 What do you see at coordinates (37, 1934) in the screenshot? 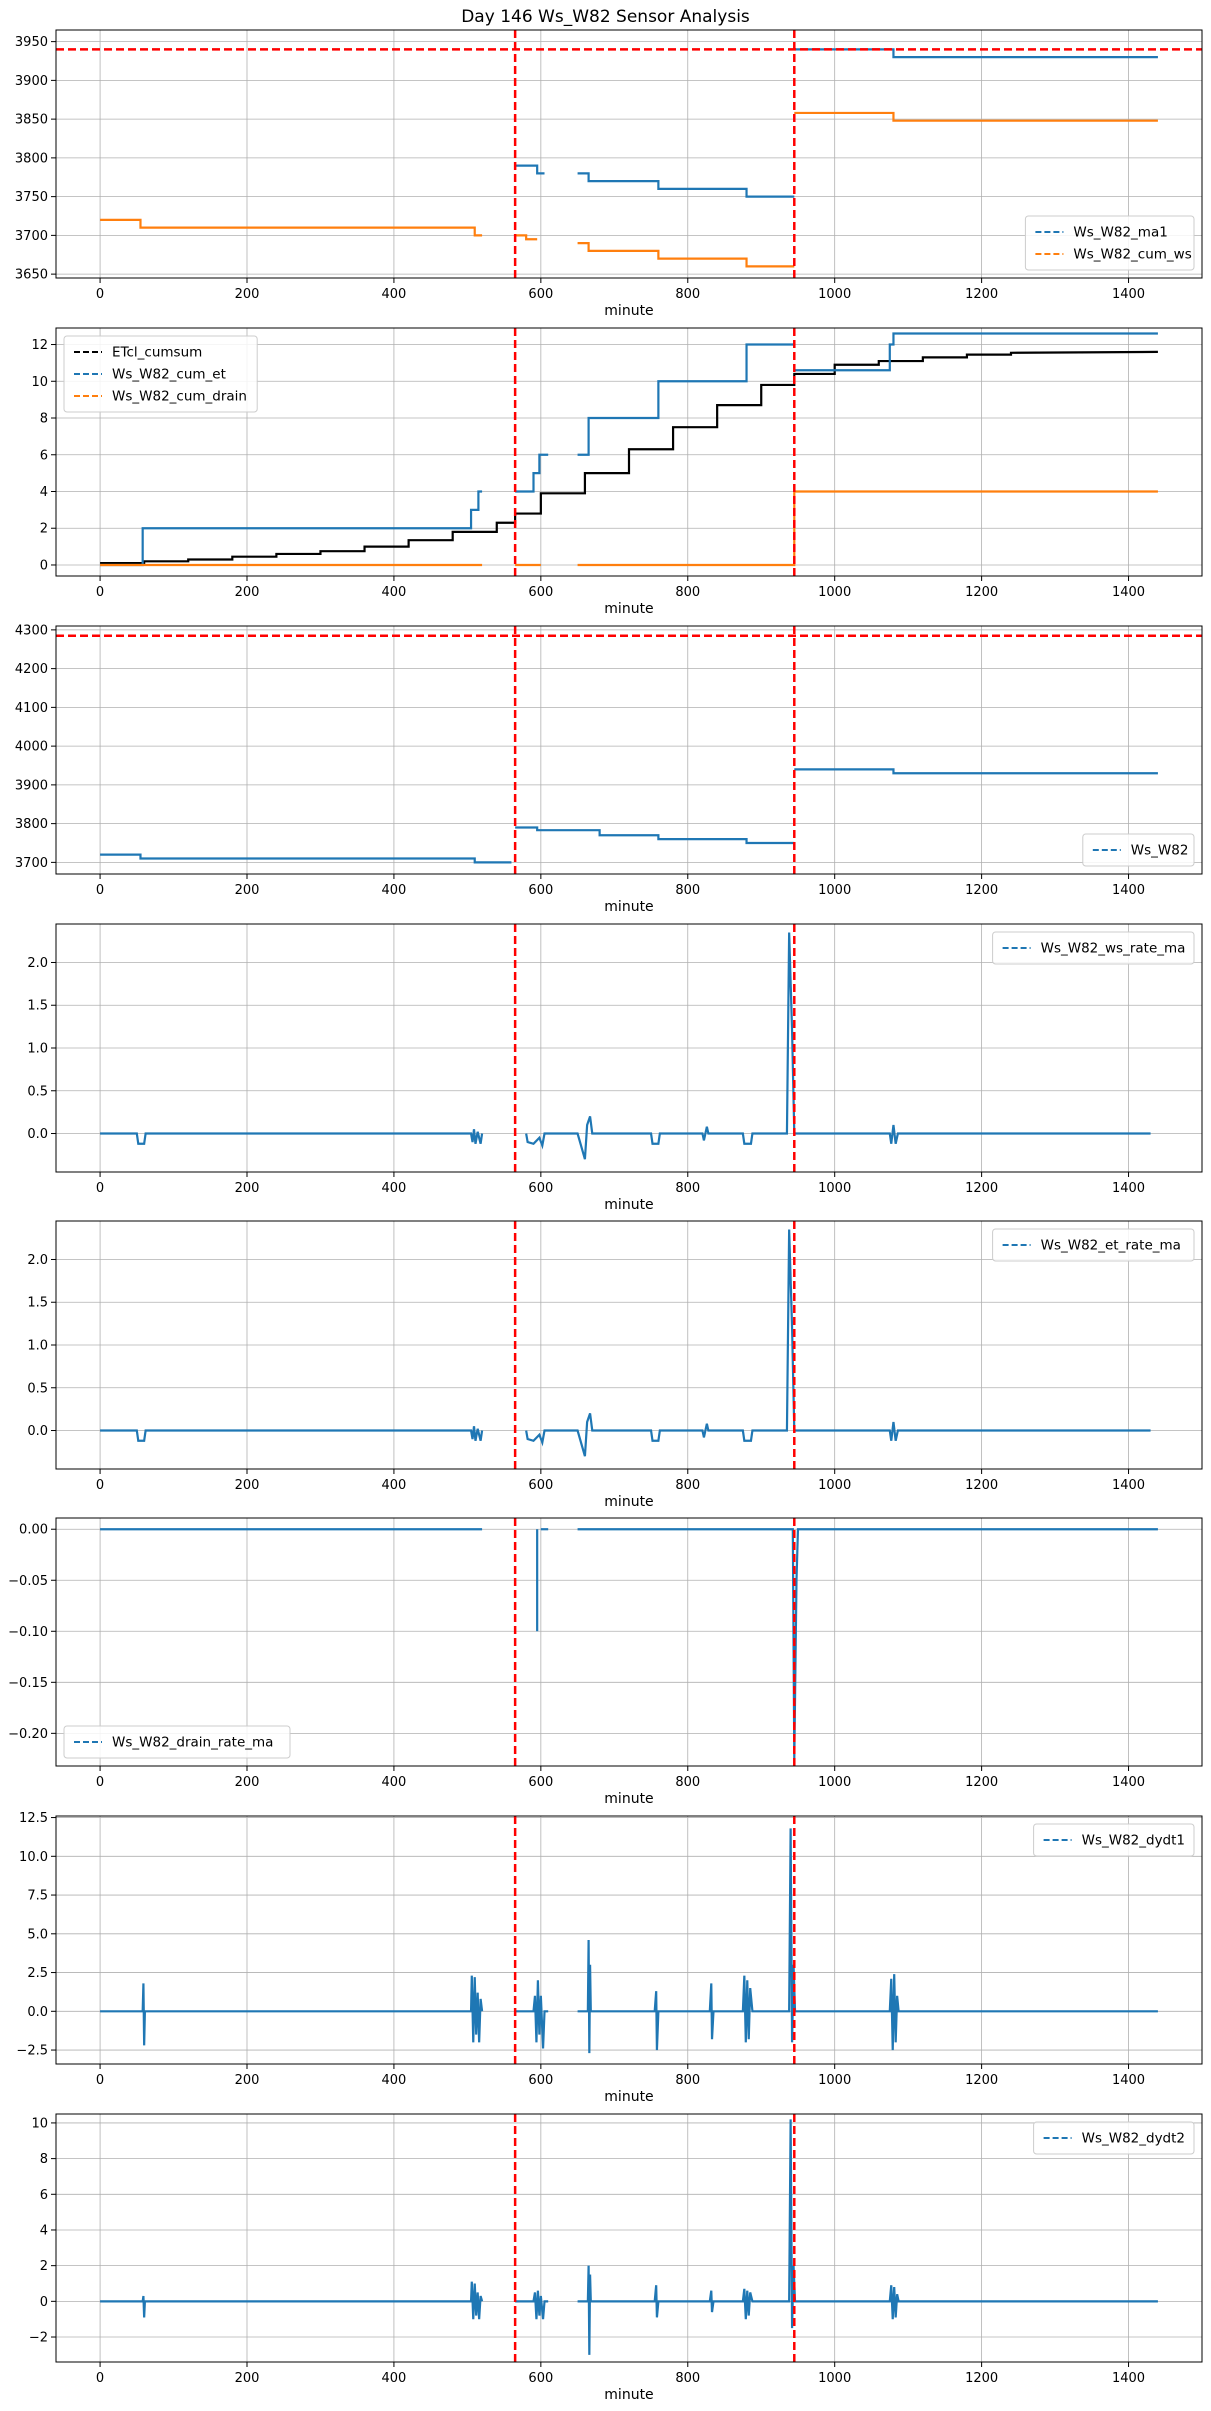
I see `y-tick-label: 5.0` at bounding box center [37, 1934].